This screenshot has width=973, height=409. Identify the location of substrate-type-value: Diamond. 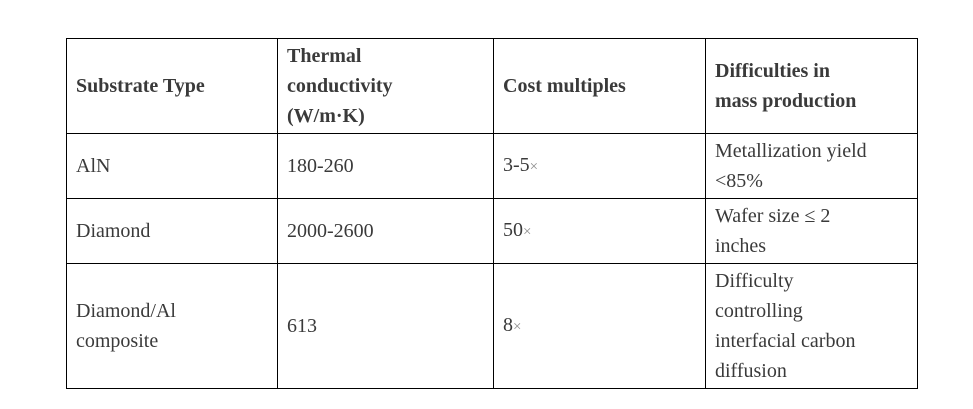
(113, 231).